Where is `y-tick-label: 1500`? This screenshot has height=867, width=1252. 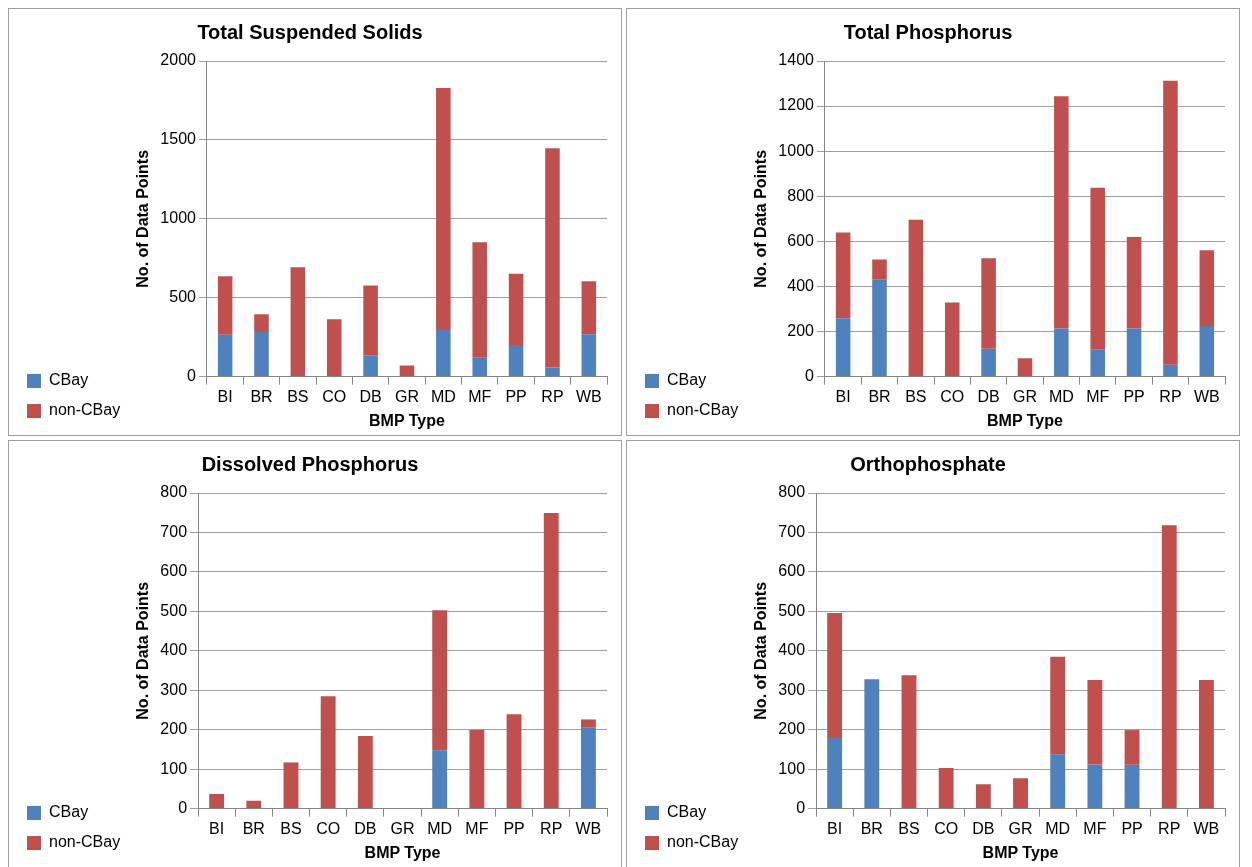
y-tick-label: 1500 is located at coordinates (178, 139).